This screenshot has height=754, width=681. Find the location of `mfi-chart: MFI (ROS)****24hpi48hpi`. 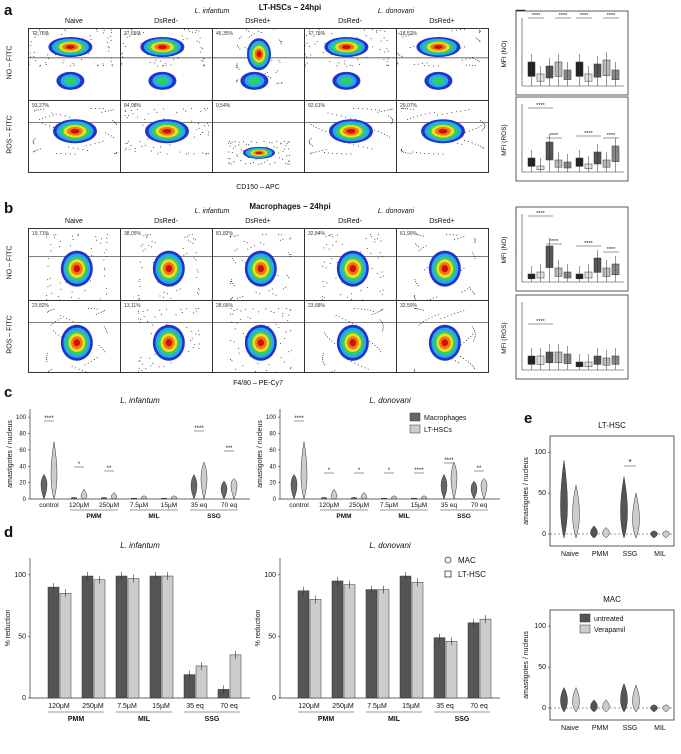

mfi-chart: MFI (ROS)****24hpi48hpi is located at coordinates (565, 337).